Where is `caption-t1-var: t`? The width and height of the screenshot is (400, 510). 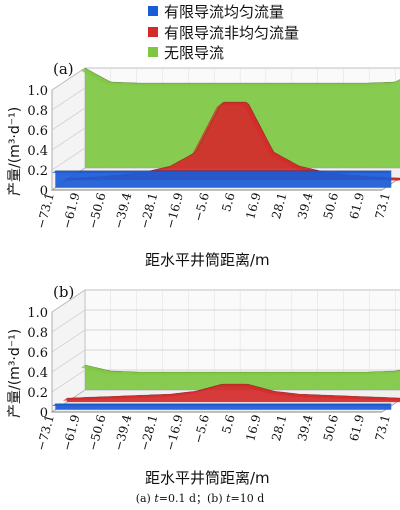
caption-t1-var: t is located at coordinates (156, 498).